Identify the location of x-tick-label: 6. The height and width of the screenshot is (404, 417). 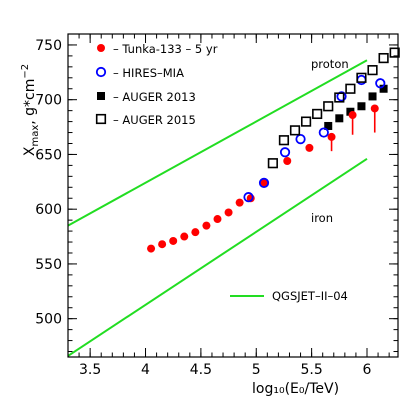
(367, 370).